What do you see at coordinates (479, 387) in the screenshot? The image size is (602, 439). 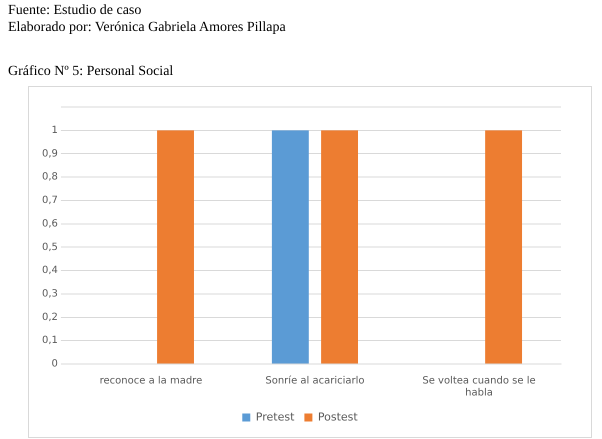 I see `x-tick-label: Se voltea cuando se le habla` at bounding box center [479, 387].